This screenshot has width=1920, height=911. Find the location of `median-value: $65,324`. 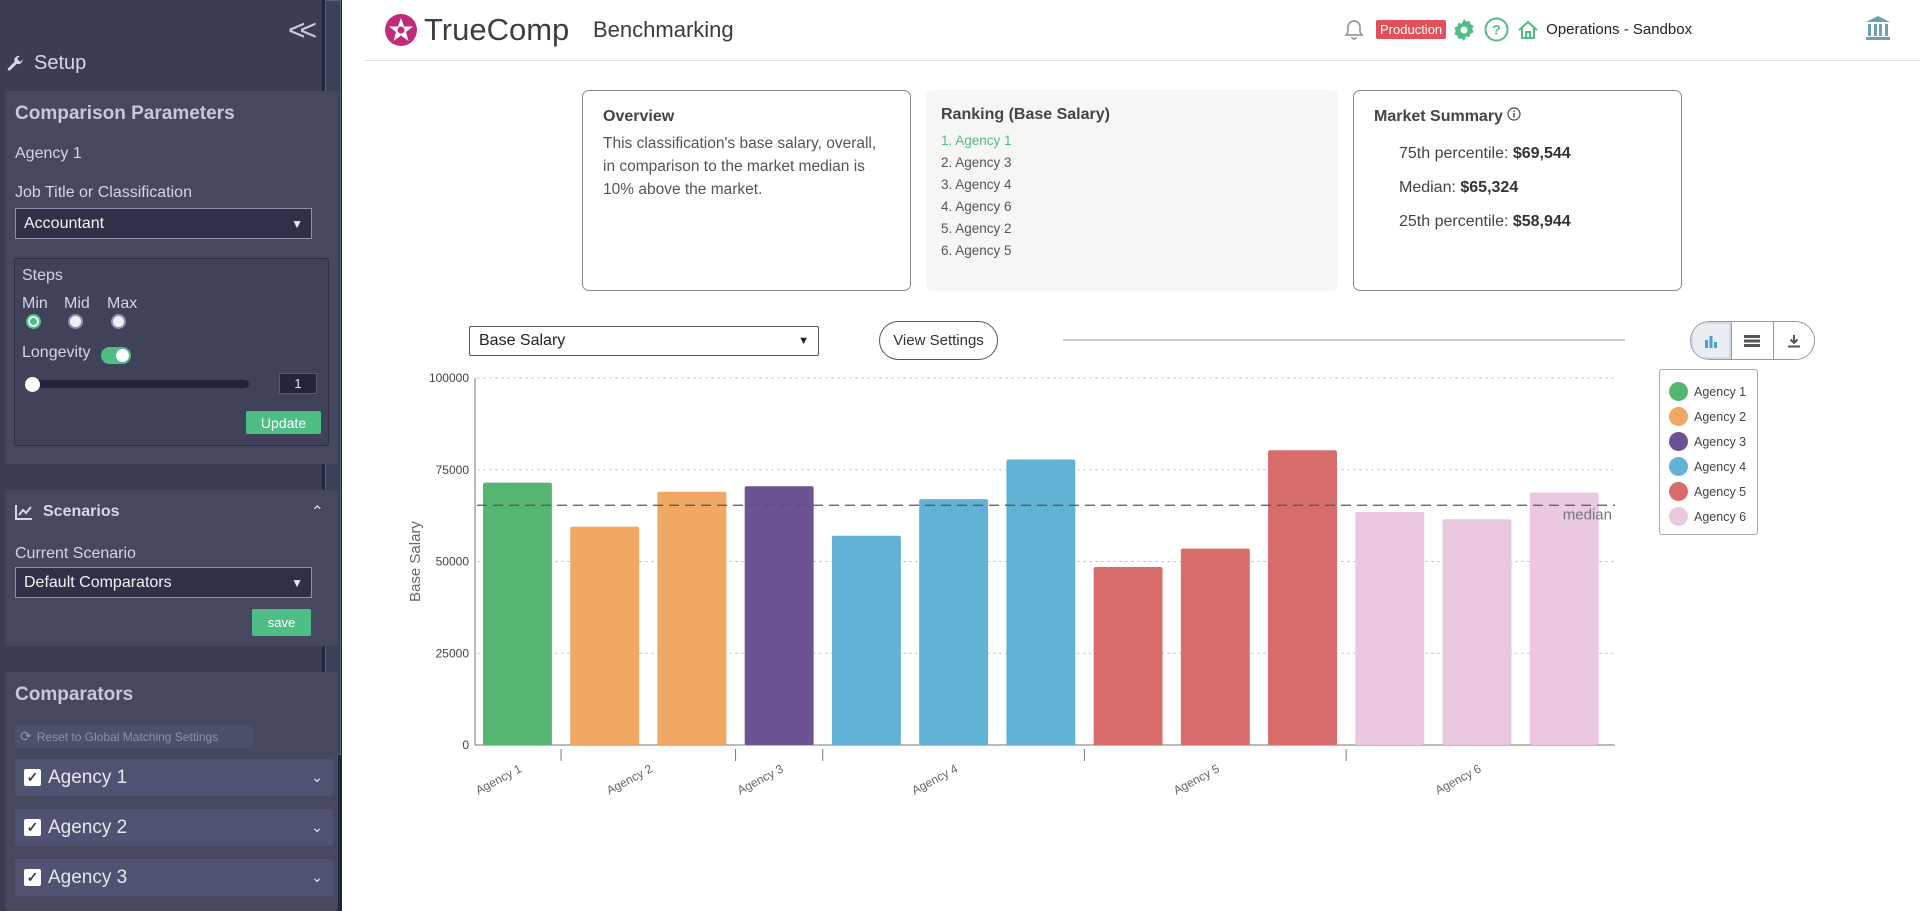

median-value: $65,324 is located at coordinates (1489, 187).